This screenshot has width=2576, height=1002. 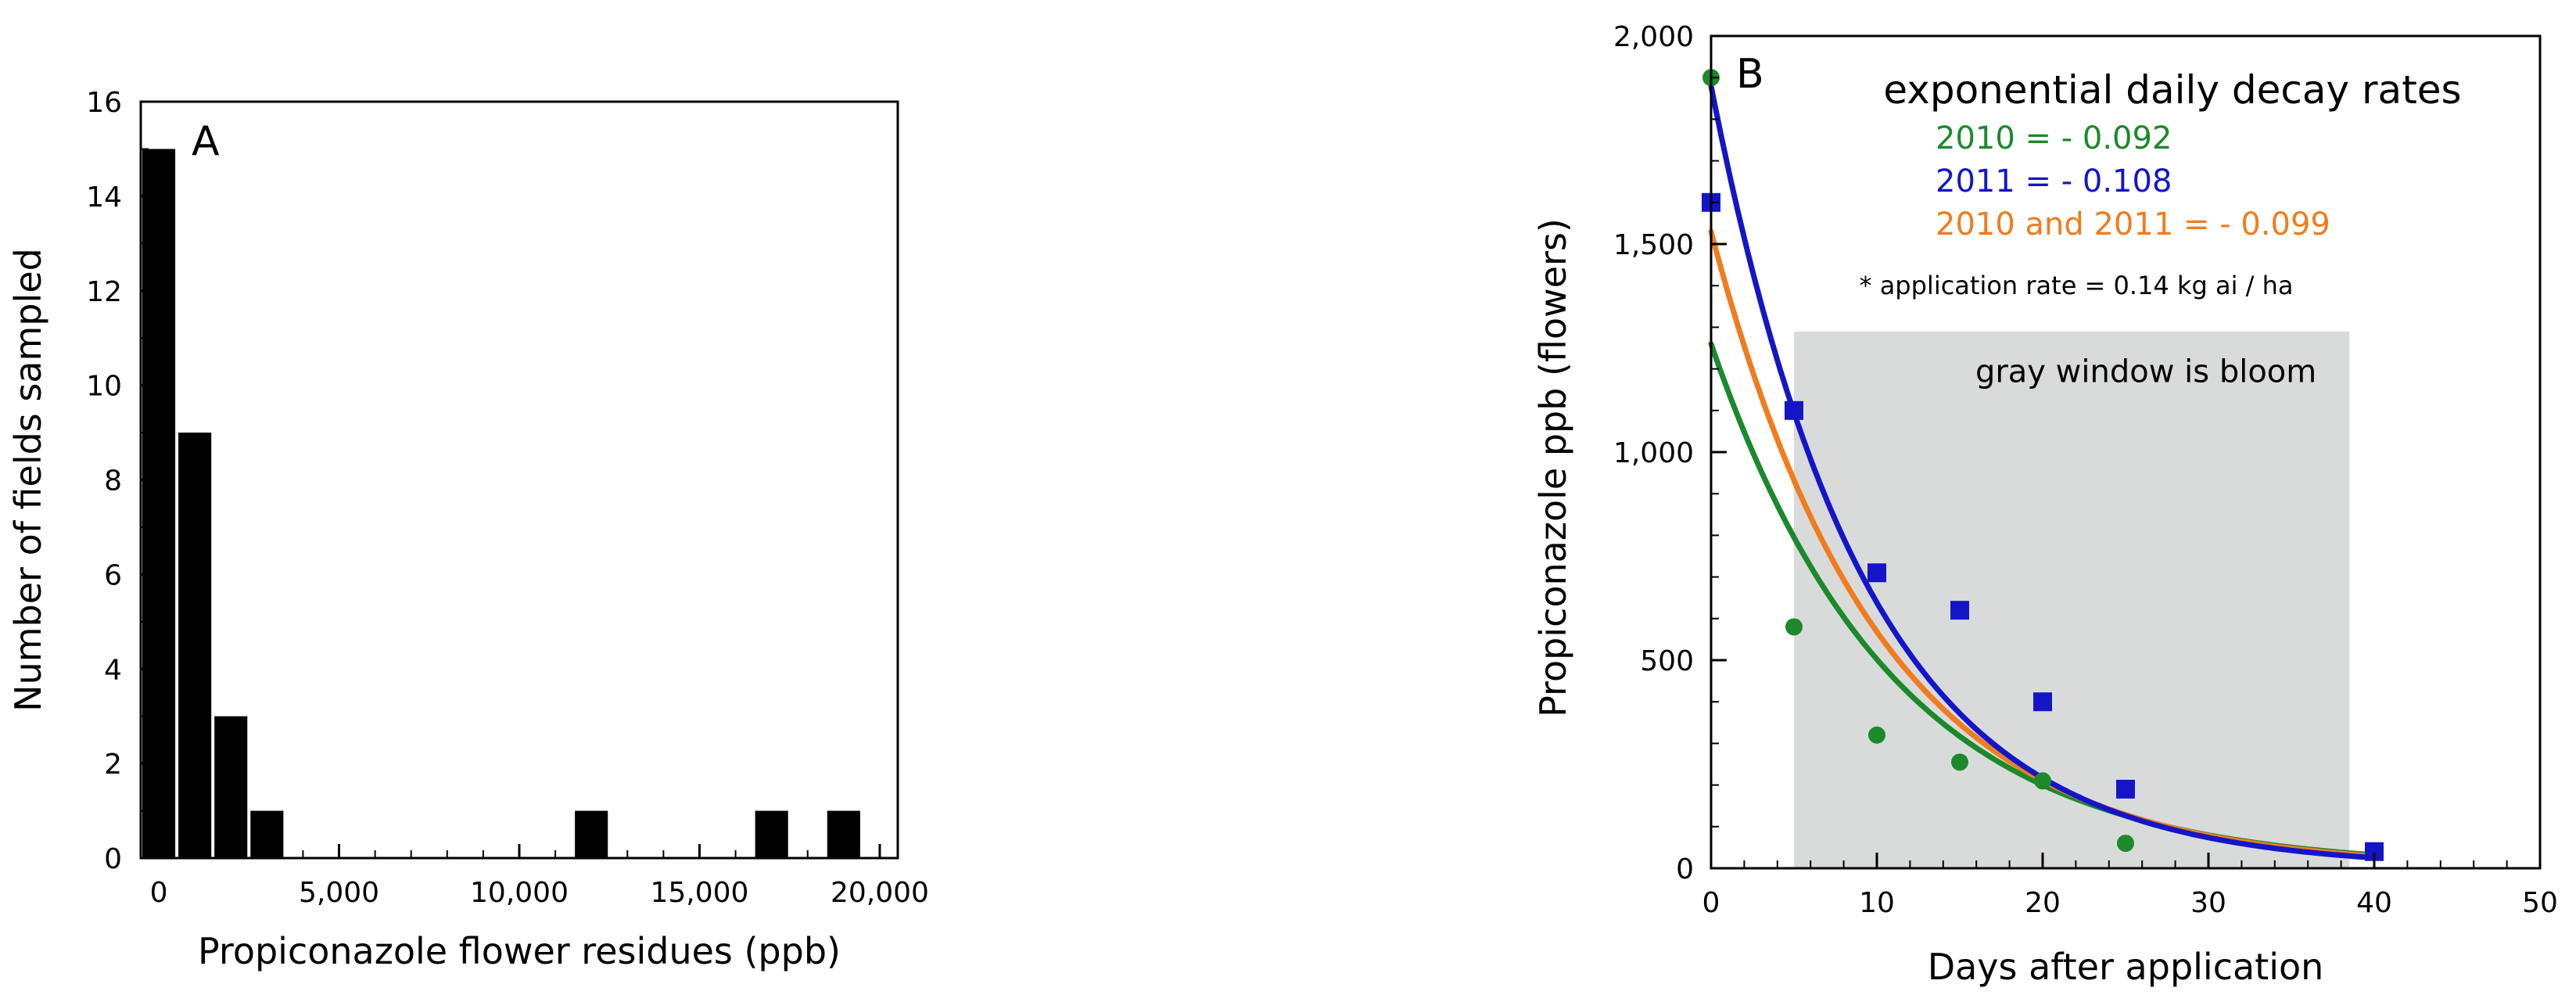 I want to click on y-tick-label: 500, so click(x=1667, y=661).